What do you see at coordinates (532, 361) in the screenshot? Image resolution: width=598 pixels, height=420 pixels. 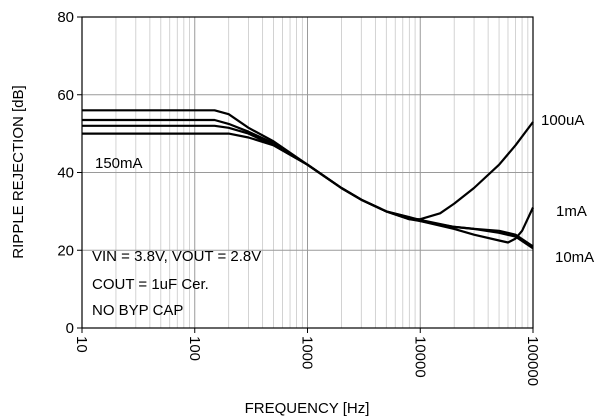 I see `x-tick-label: 100000` at bounding box center [532, 361].